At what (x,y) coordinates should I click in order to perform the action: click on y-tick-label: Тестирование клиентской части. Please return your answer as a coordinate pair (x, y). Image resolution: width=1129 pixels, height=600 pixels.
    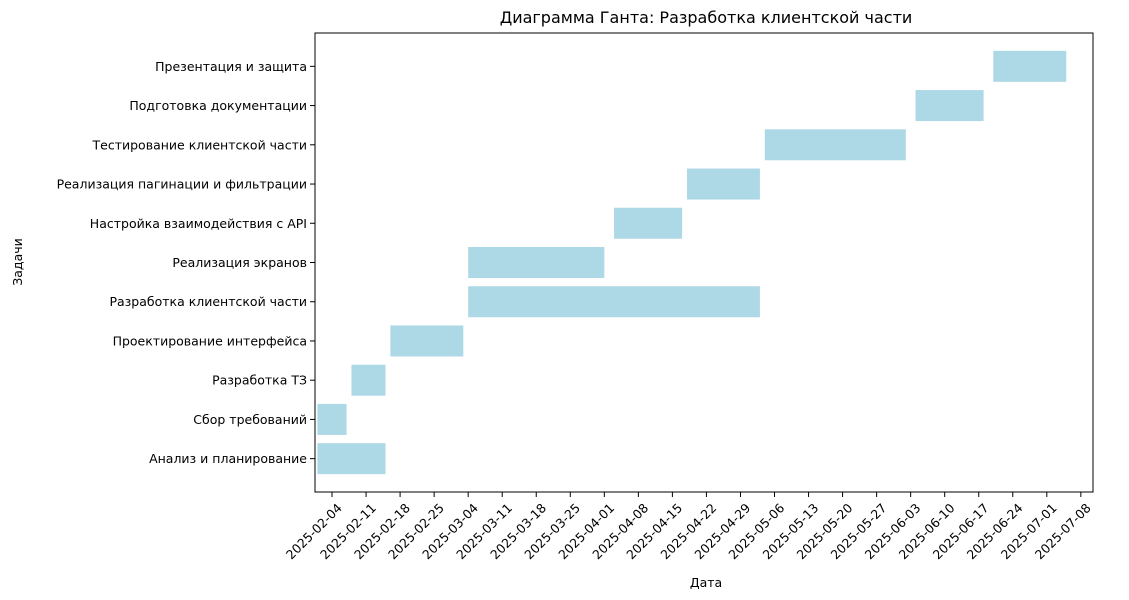
    Looking at the image, I should click on (199, 144).